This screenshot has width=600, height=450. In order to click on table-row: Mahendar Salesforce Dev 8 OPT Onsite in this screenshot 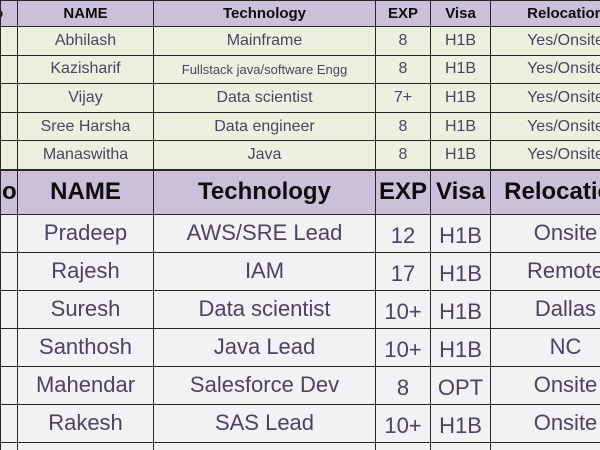, I will do `click(300, 385)`.